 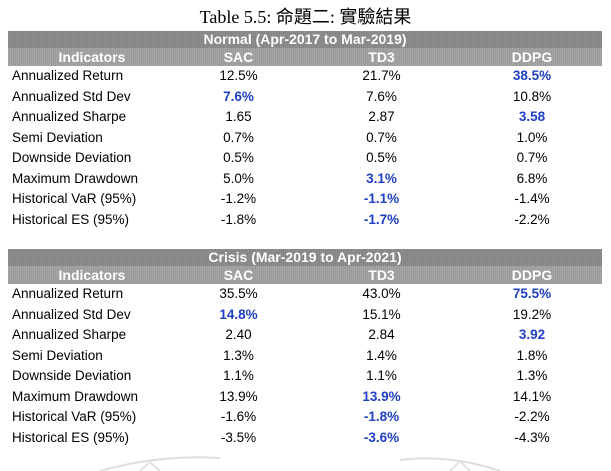 What do you see at coordinates (305, 179) in the screenshot?
I see `table-row: Maximum Drawdown 5.0% 3.1% 6.8%` at bounding box center [305, 179].